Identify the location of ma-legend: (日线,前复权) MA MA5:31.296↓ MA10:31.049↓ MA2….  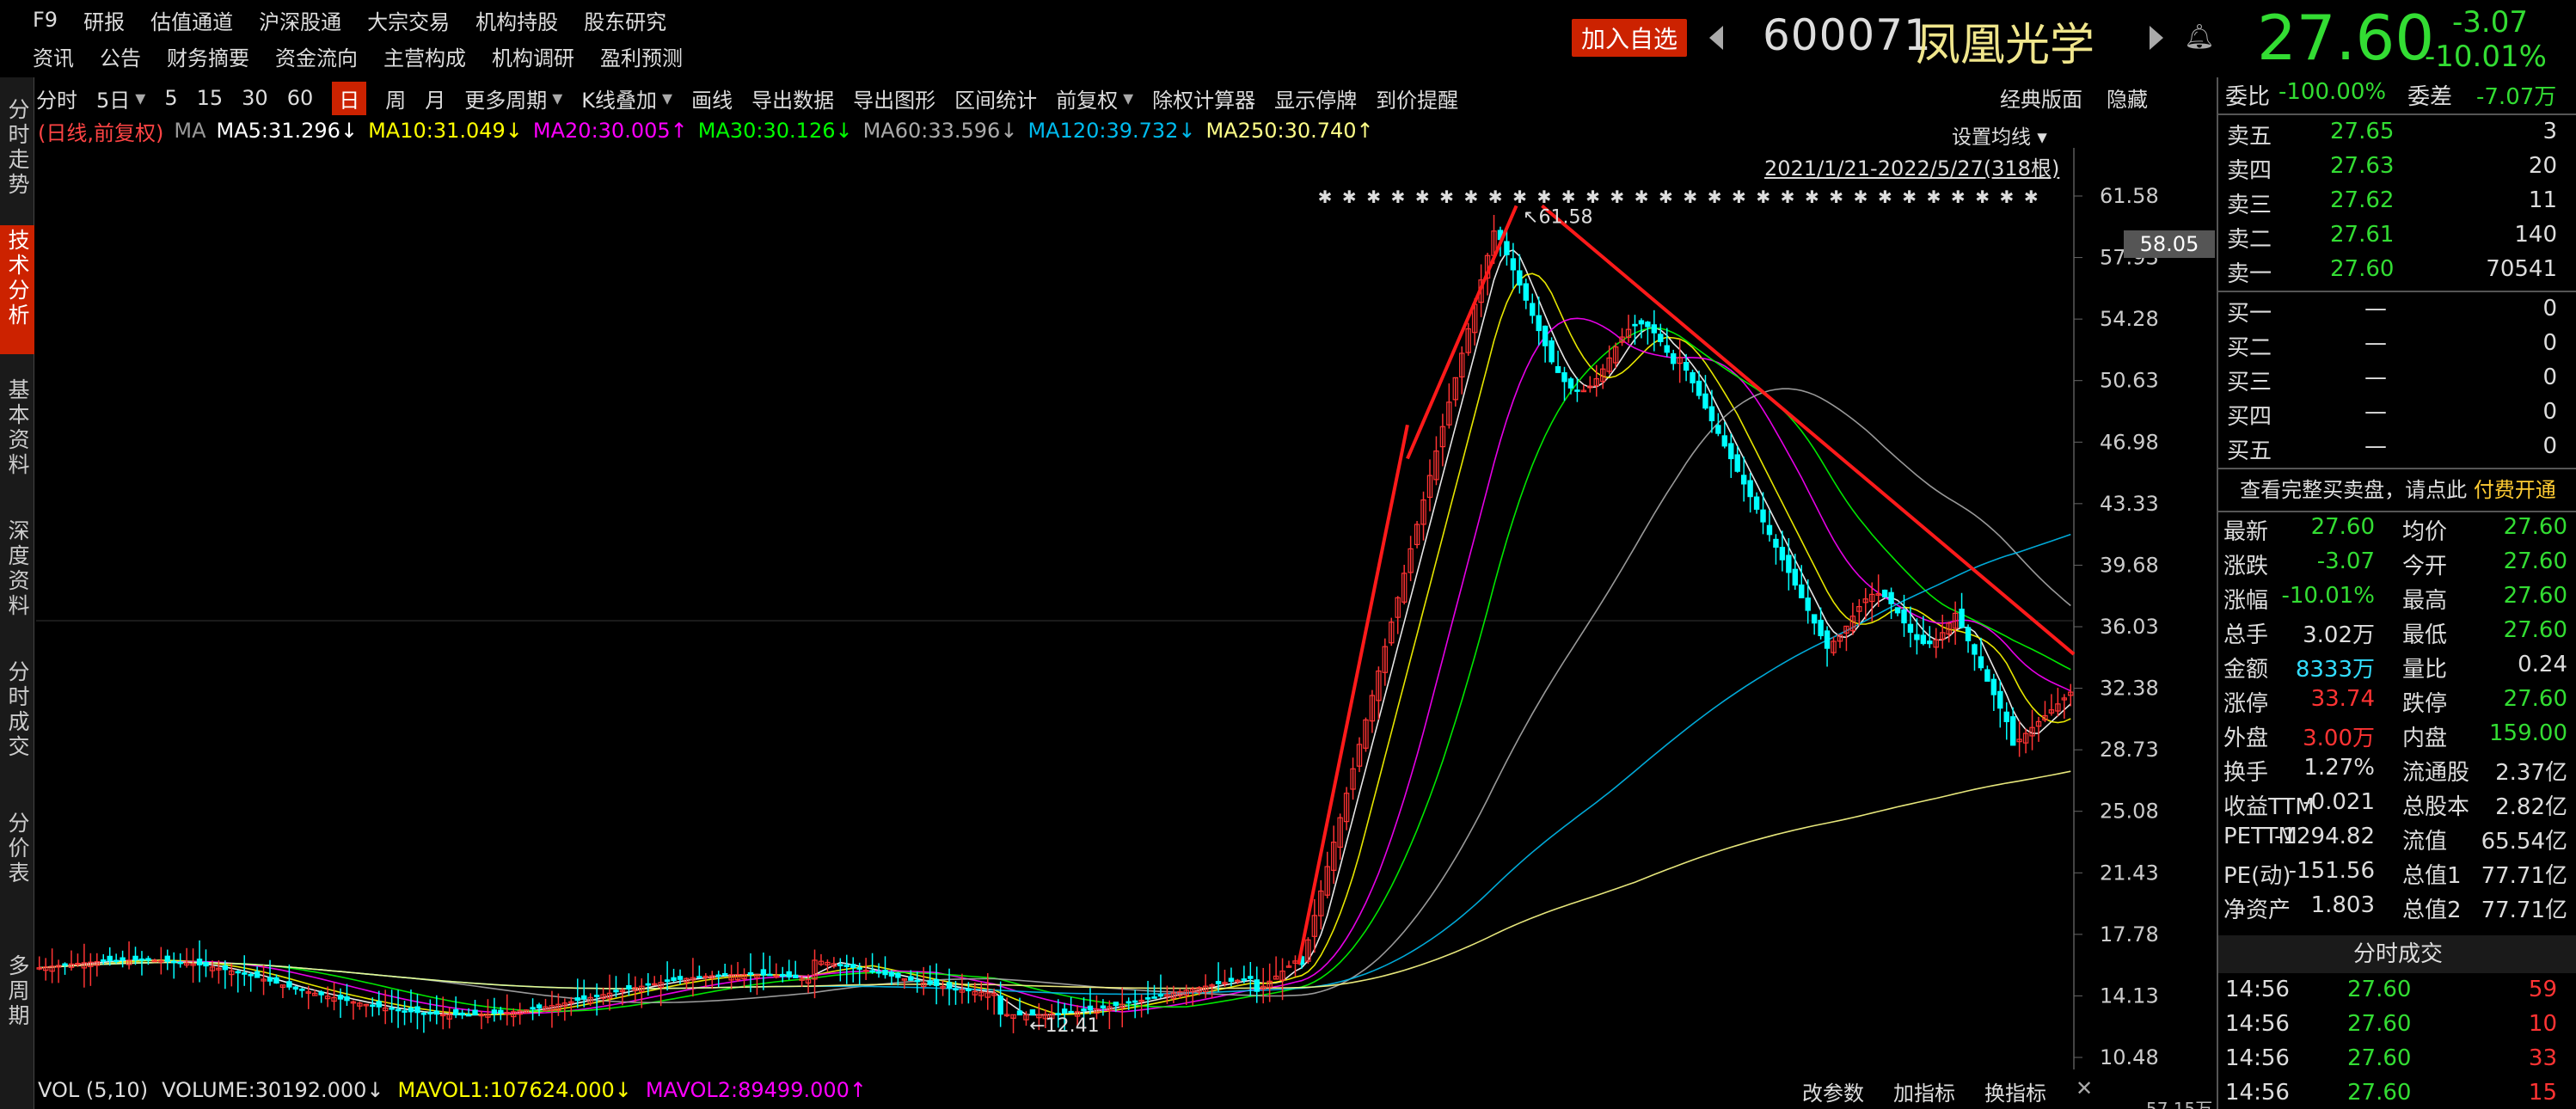
(711, 130).